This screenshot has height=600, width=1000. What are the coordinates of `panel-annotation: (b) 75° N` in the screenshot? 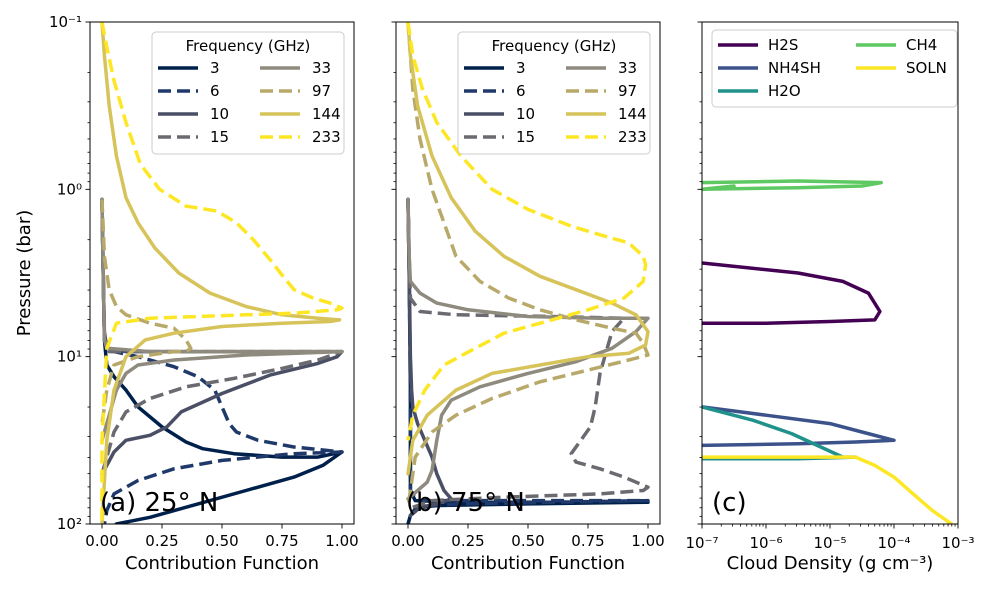 It's located at (465, 503).